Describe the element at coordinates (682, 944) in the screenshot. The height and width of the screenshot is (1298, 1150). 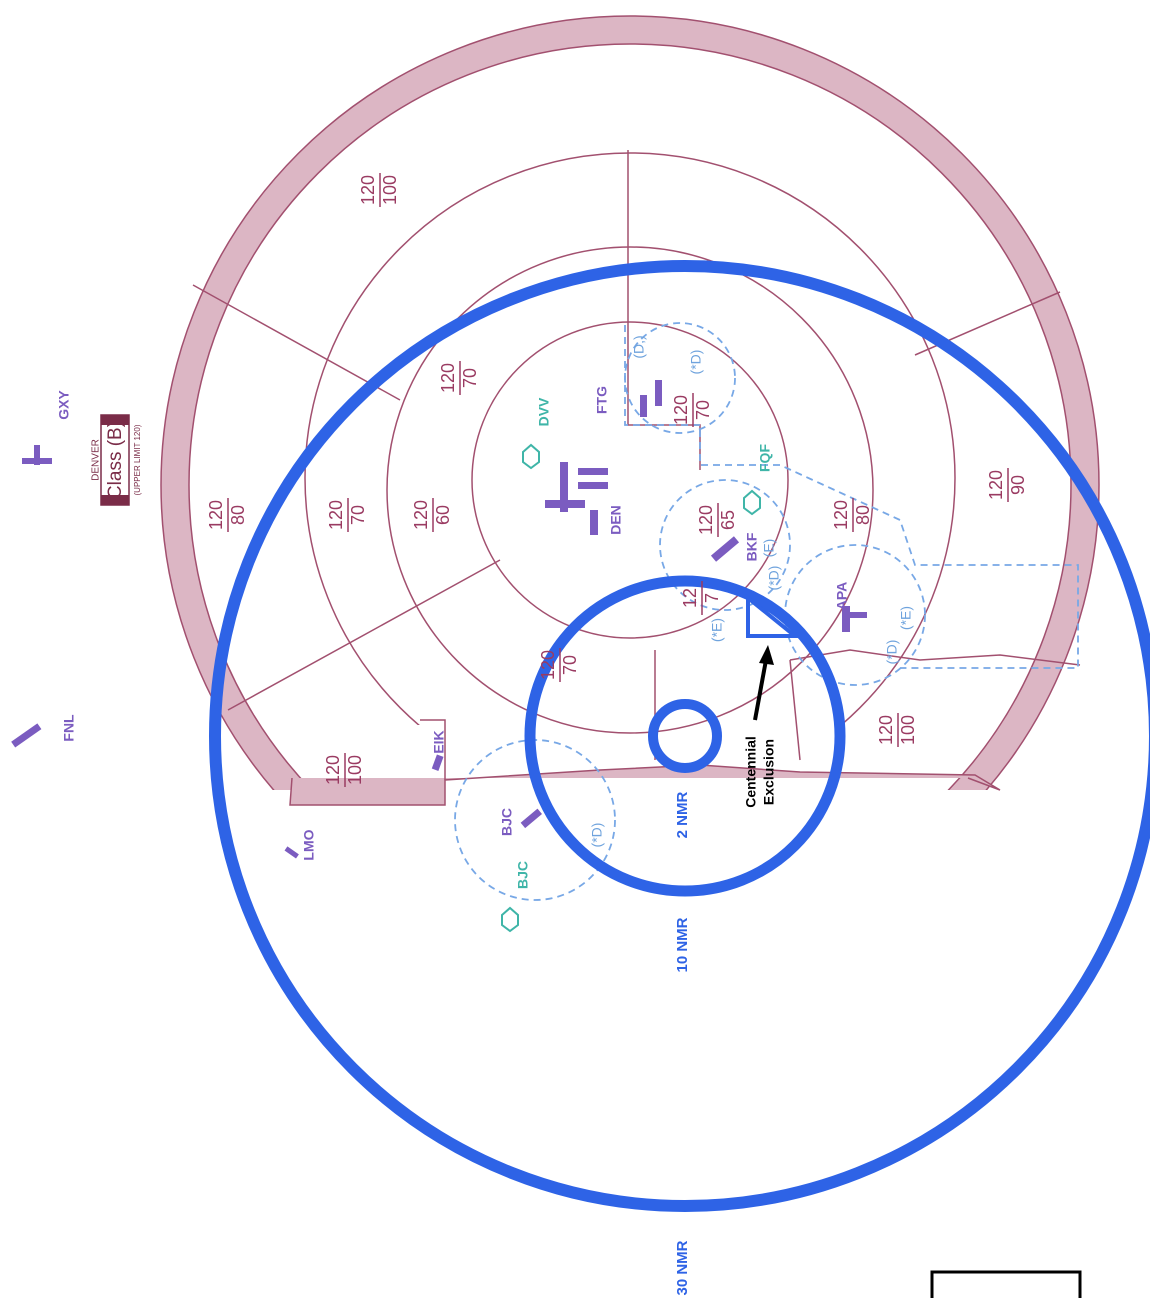
I see `ring-label: 10 NMR` at that location.